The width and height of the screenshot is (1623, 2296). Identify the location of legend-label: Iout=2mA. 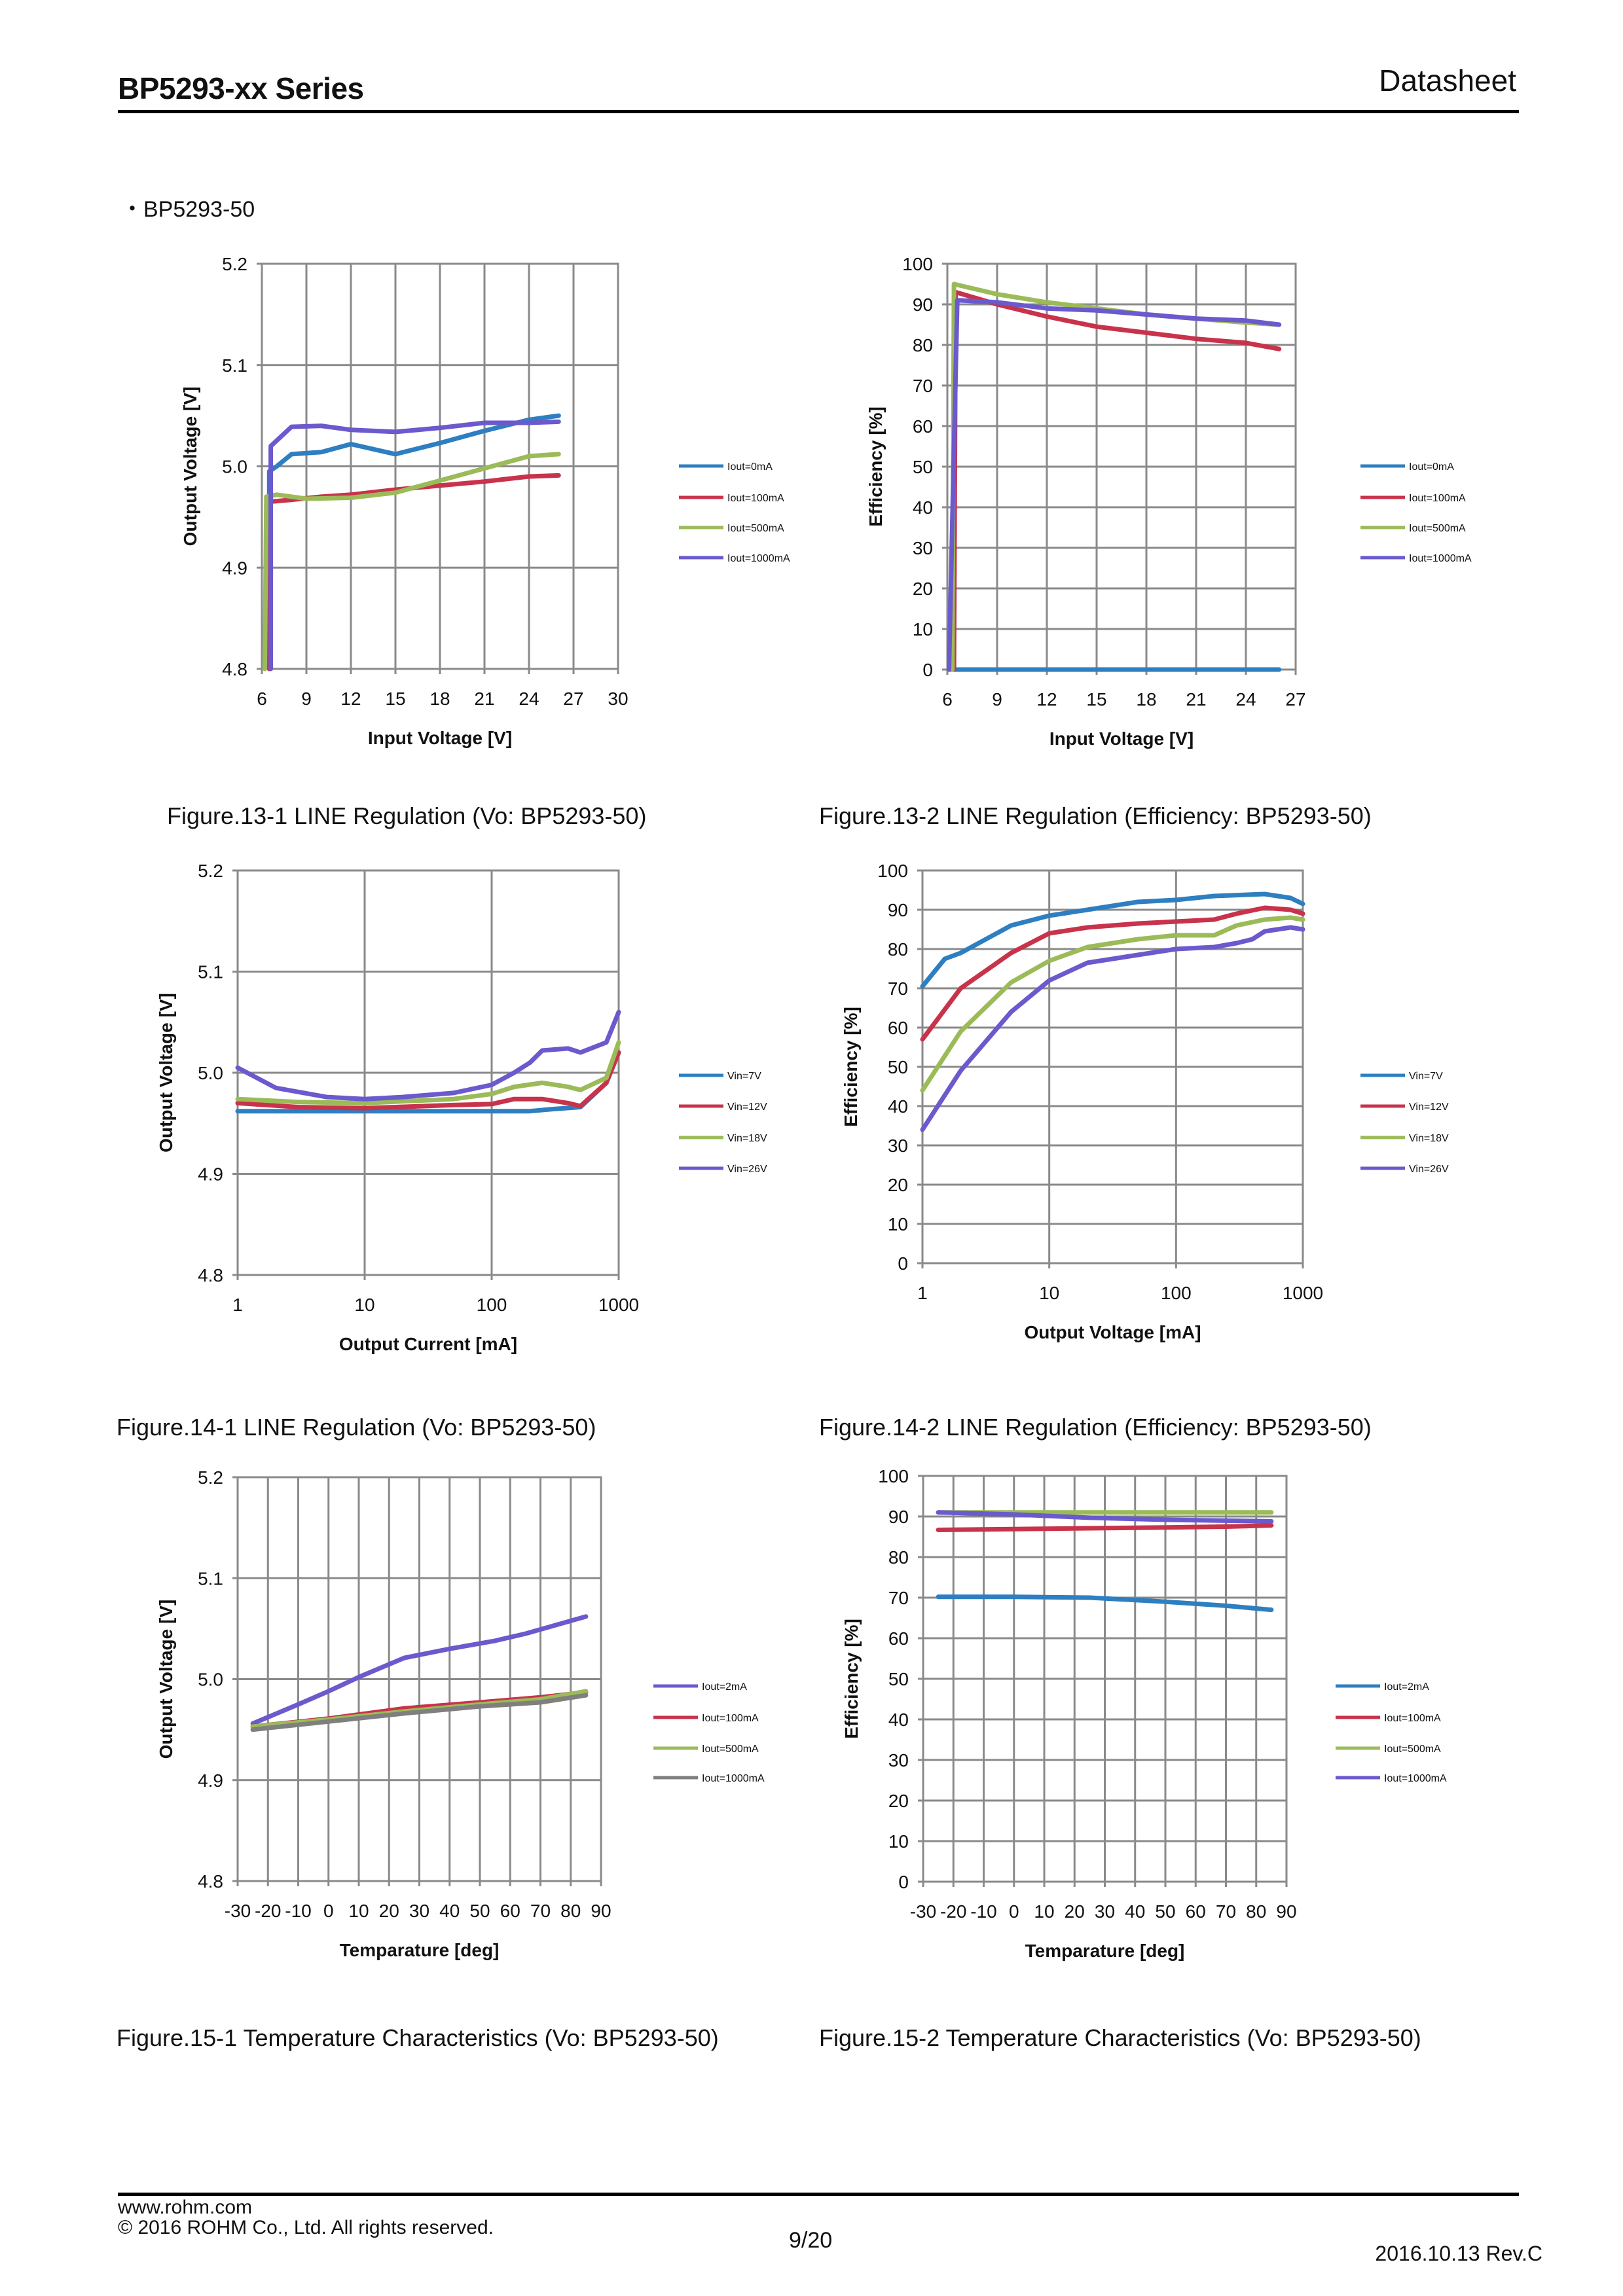
(724, 1687).